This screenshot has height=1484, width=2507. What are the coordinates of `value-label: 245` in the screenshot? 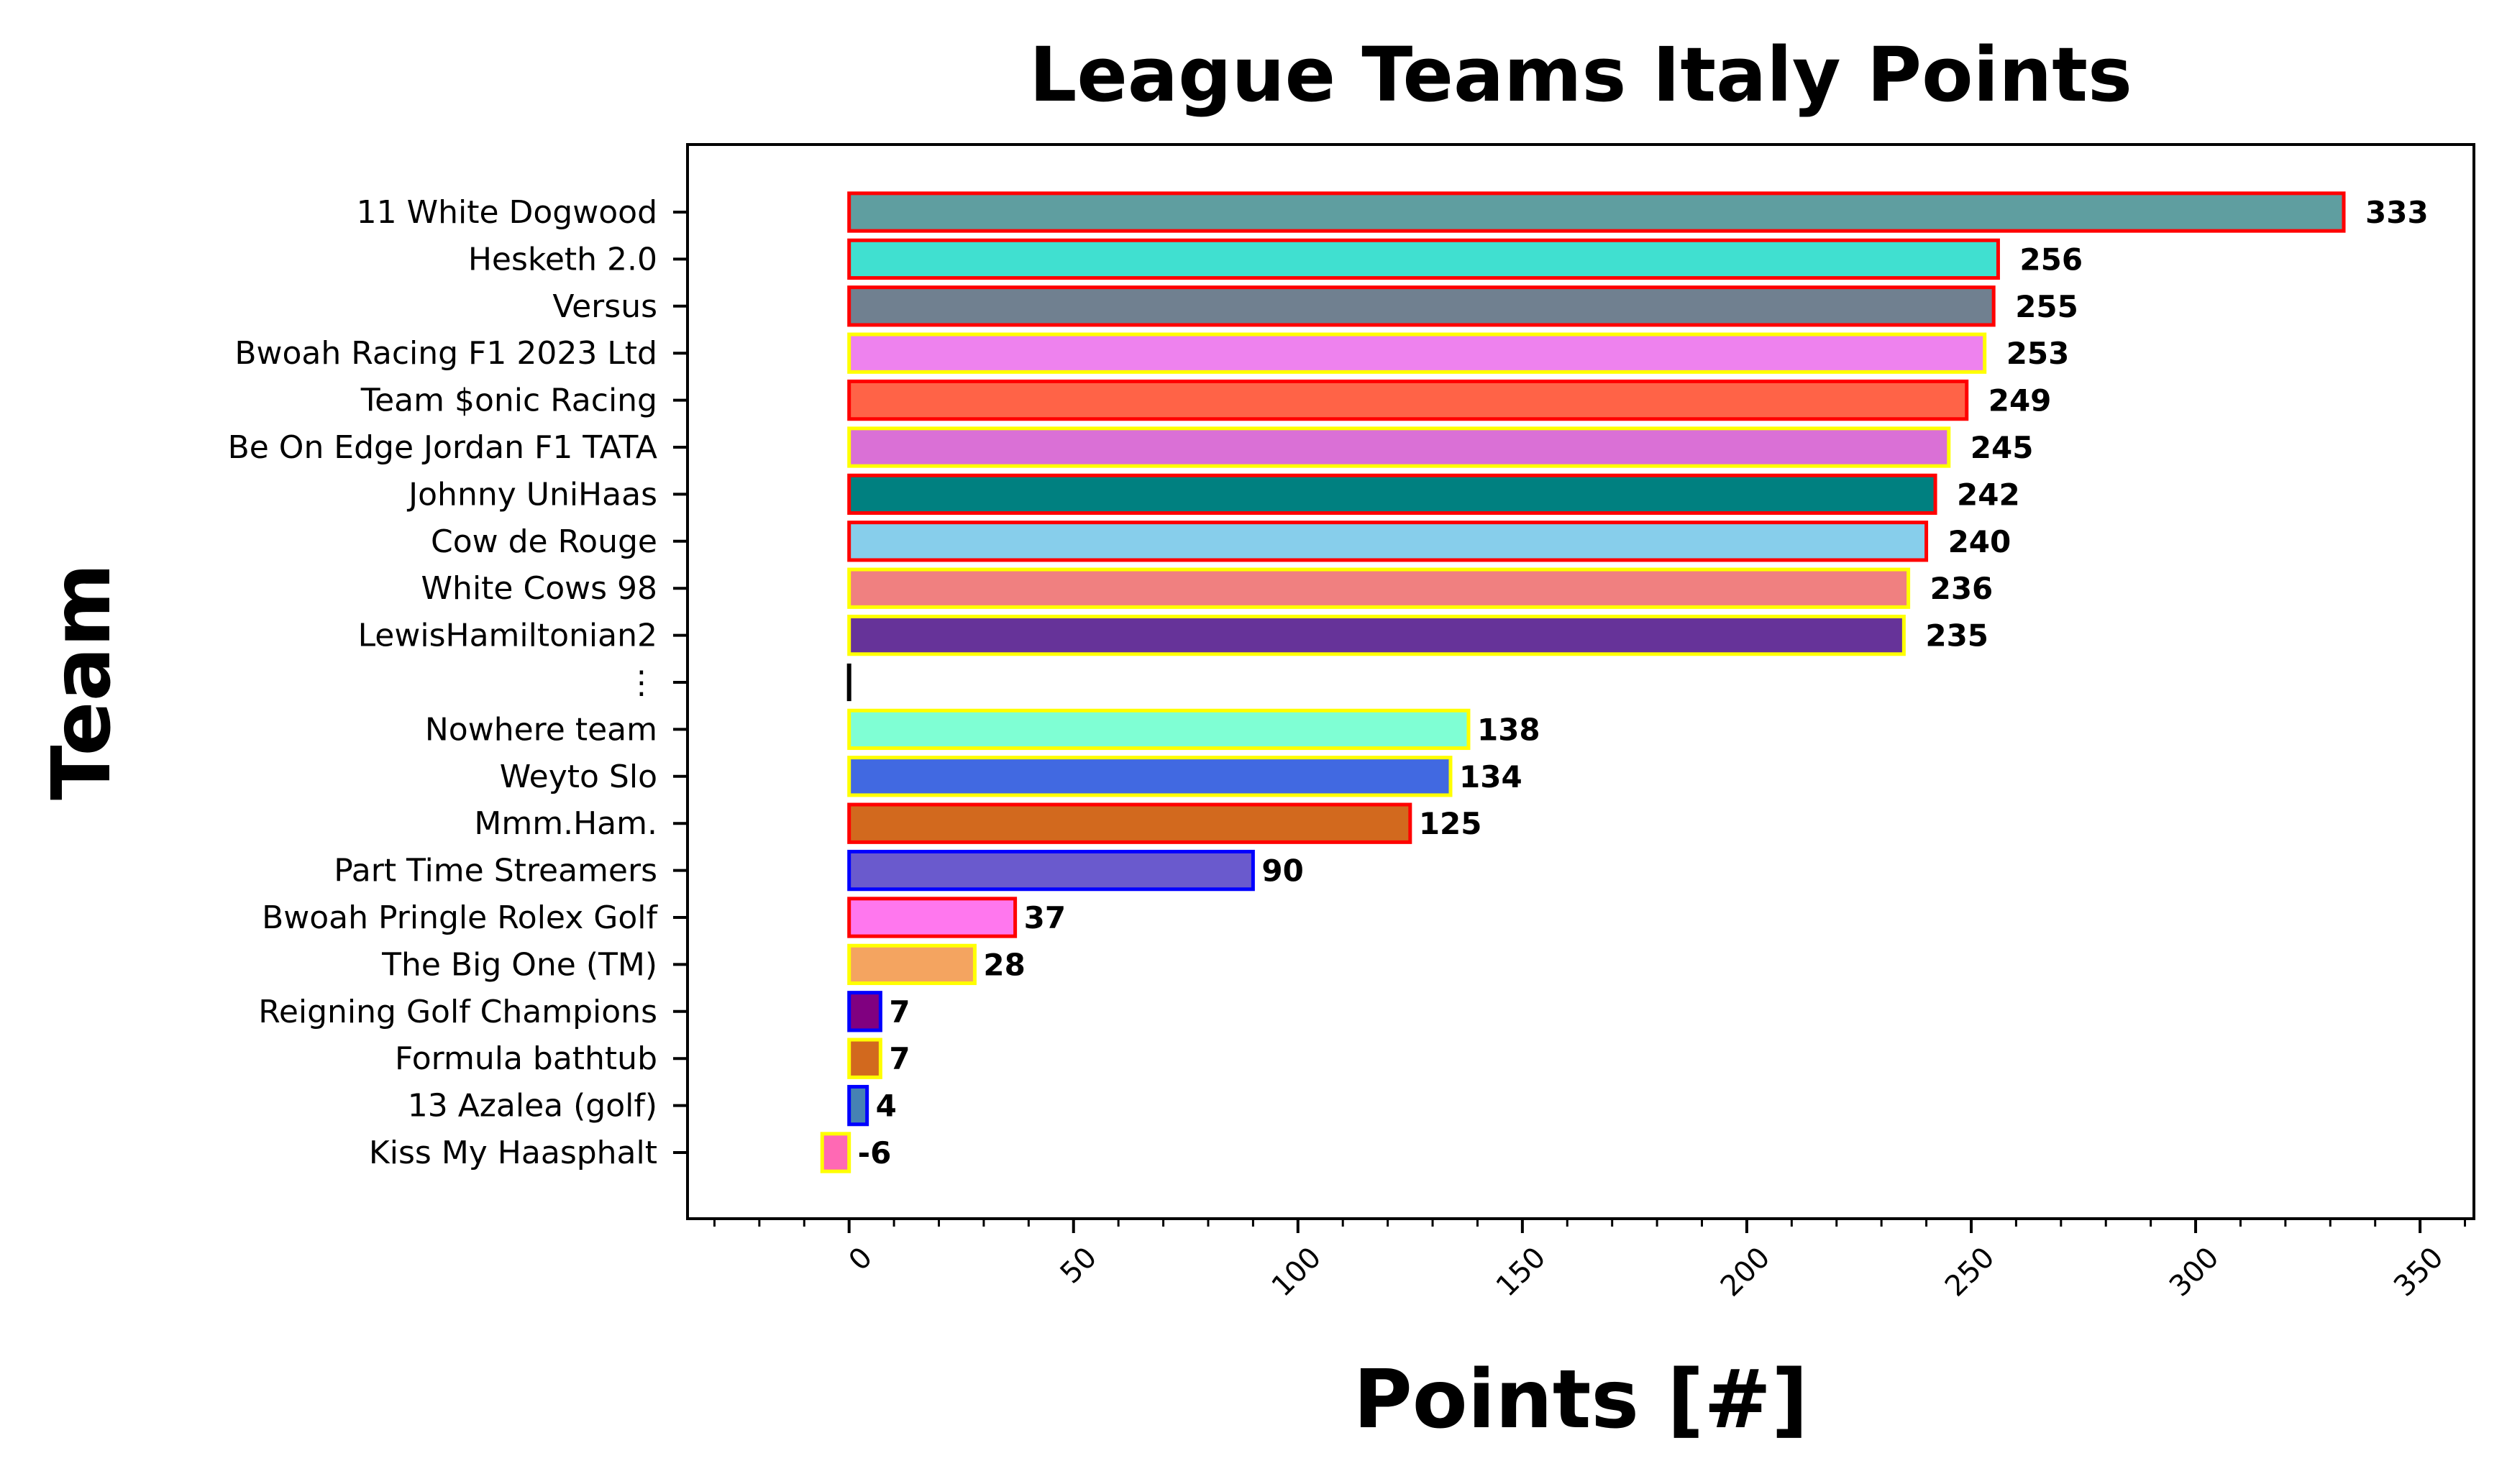 It's located at (2002, 447).